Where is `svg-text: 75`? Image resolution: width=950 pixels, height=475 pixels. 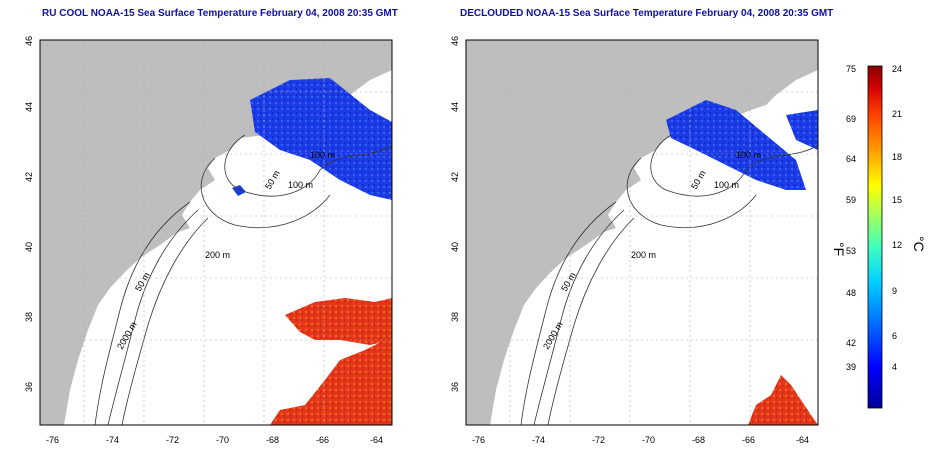
svg-text: 75 is located at coordinates (851, 69).